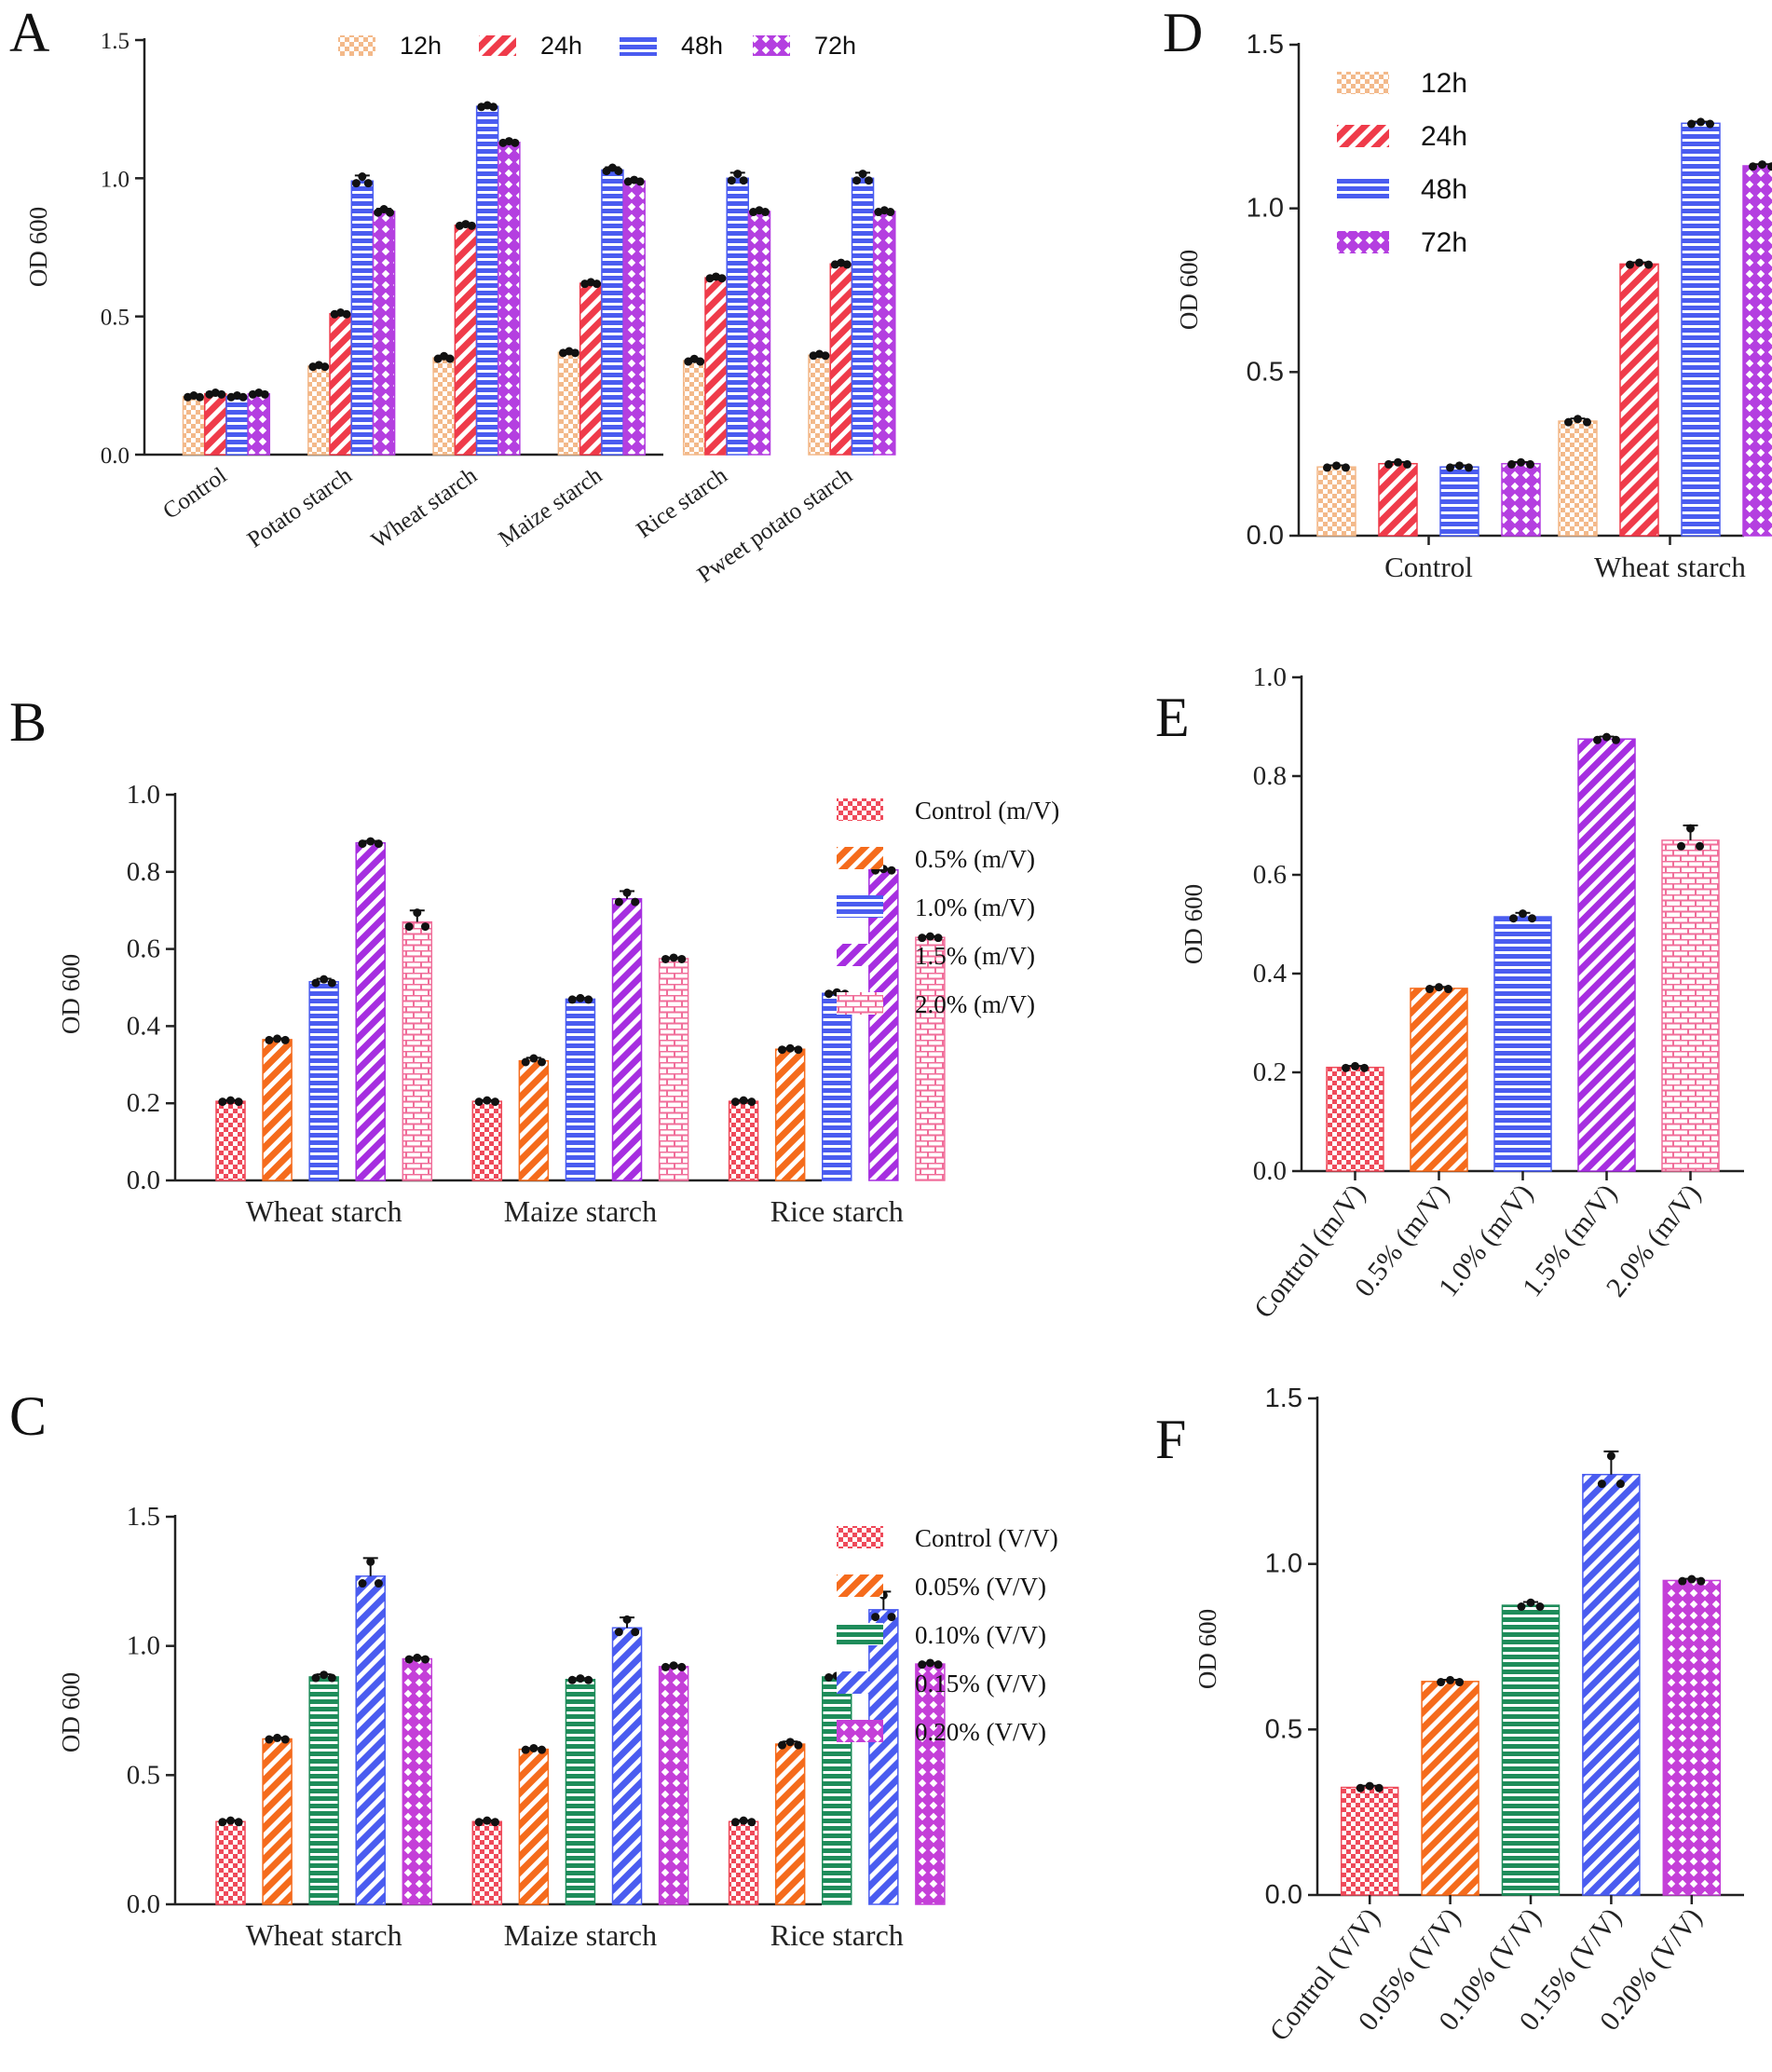 This screenshot has width=1772, height=2072. I want to click on y-tick-label: 0.2, so click(1270, 1072).